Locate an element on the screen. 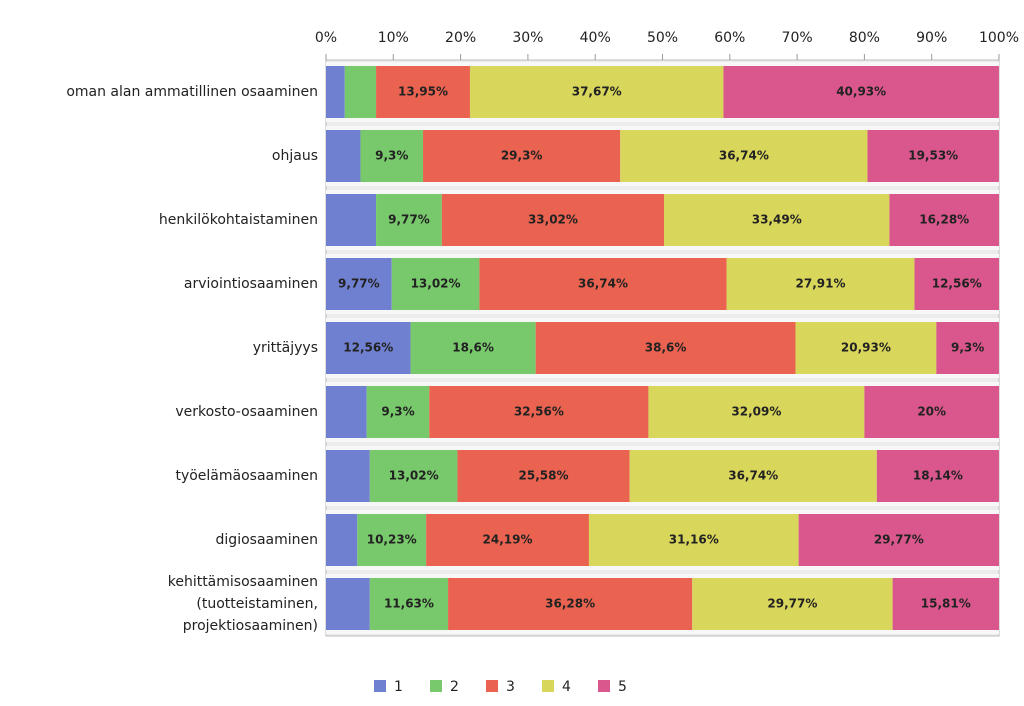 This screenshot has width=1024, height=706. value-label: 24,19% is located at coordinates (508, 540).